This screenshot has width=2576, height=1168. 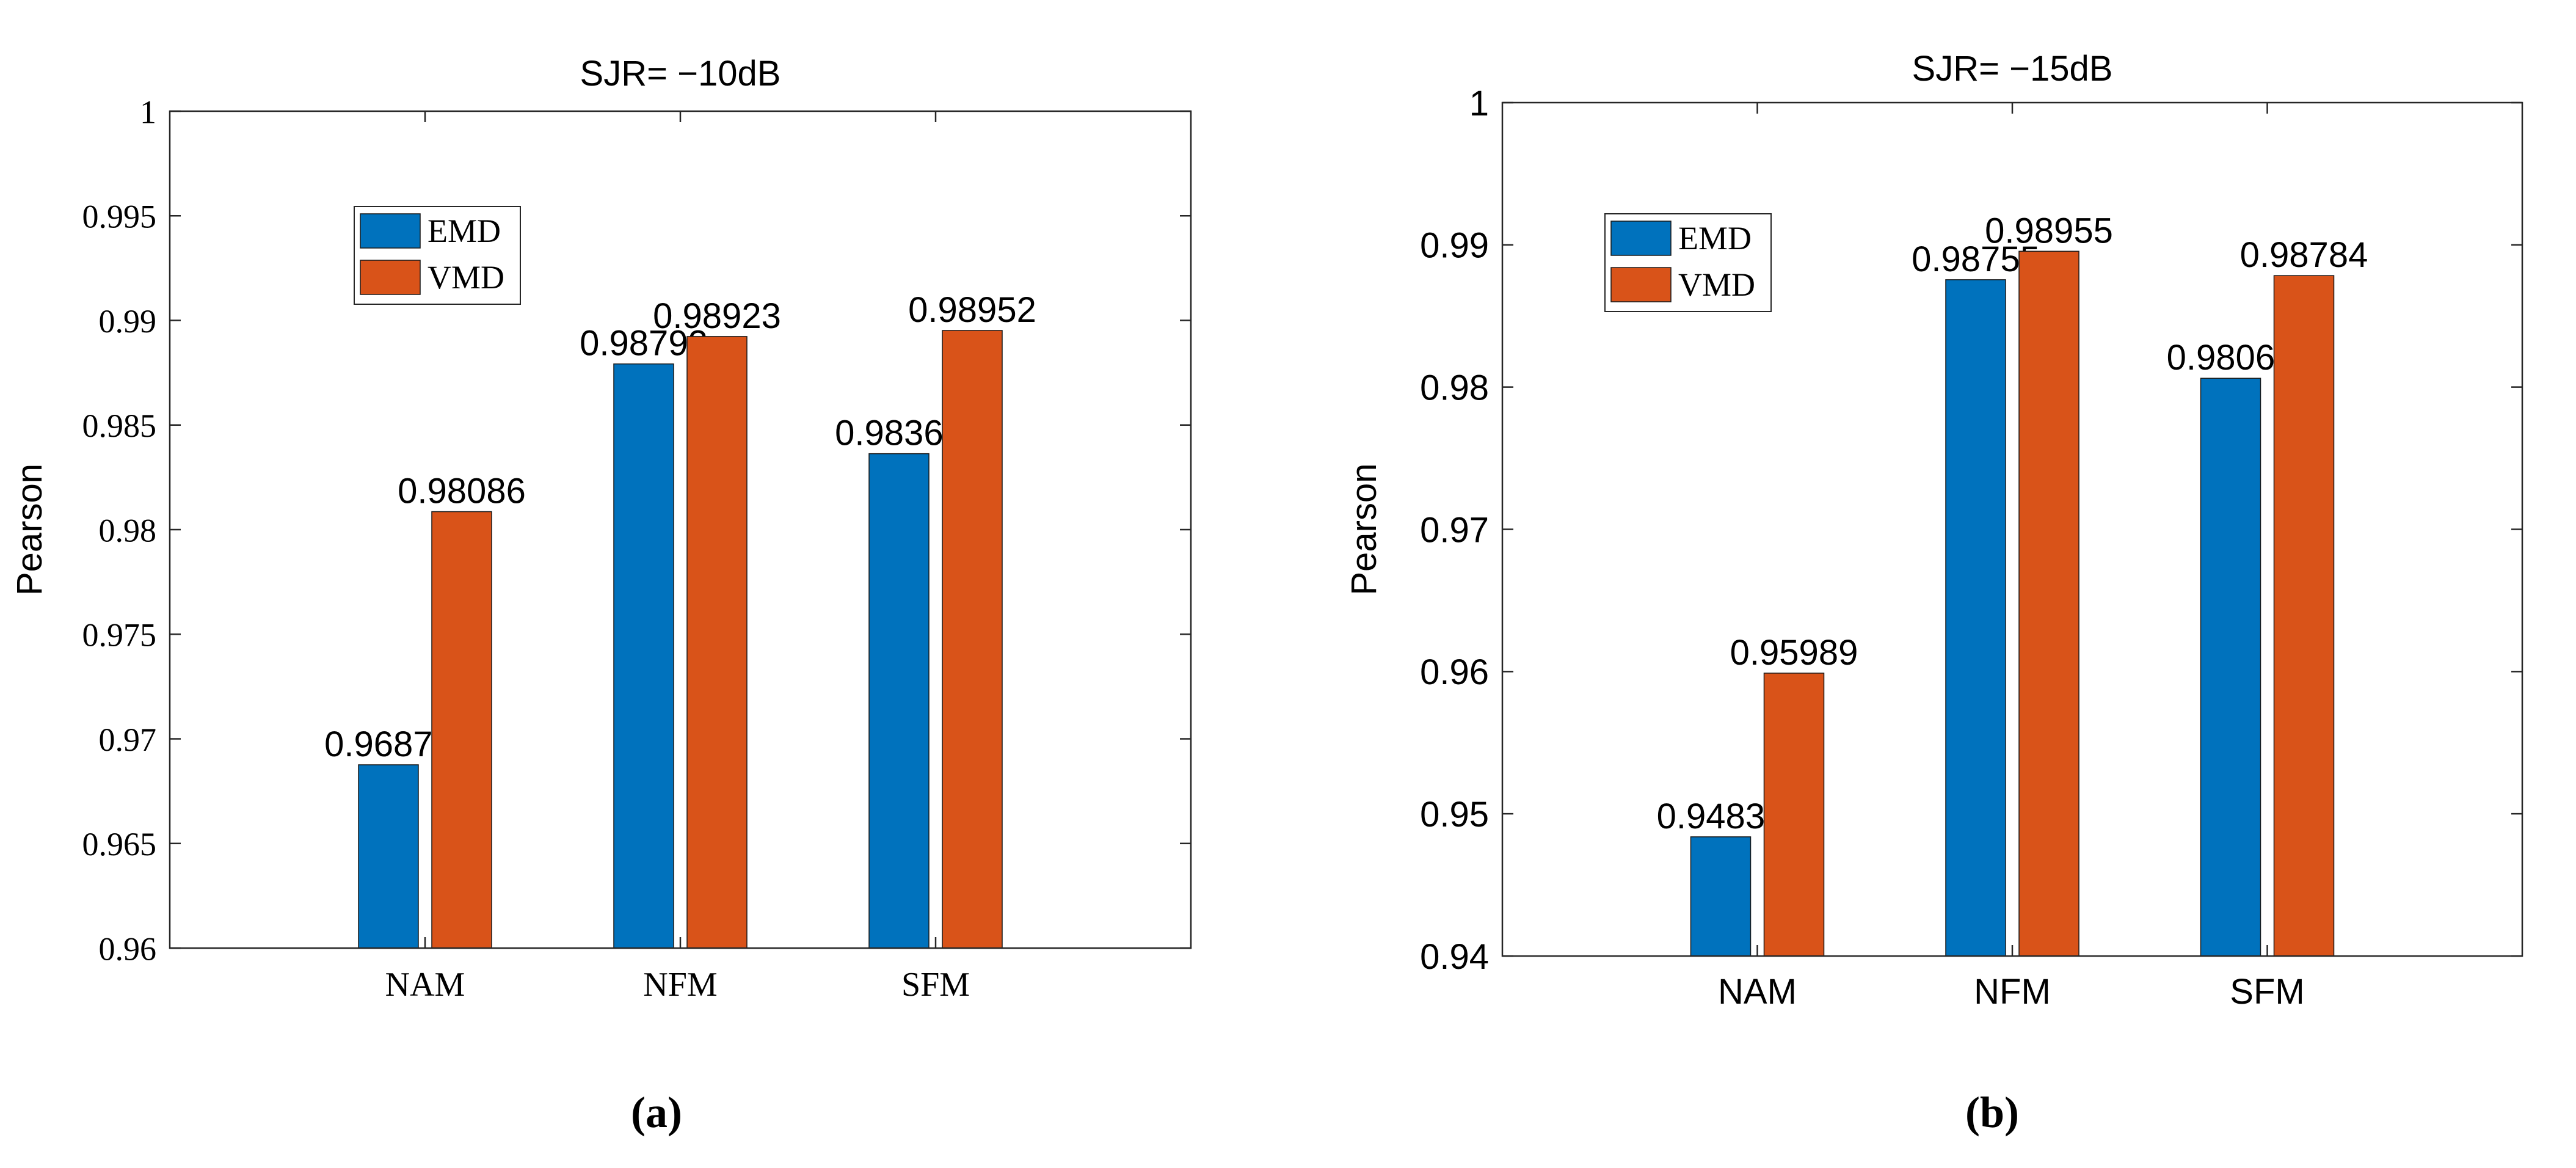 I want to click on y-tick-label: 0.95, so click(x=1455, y=815).